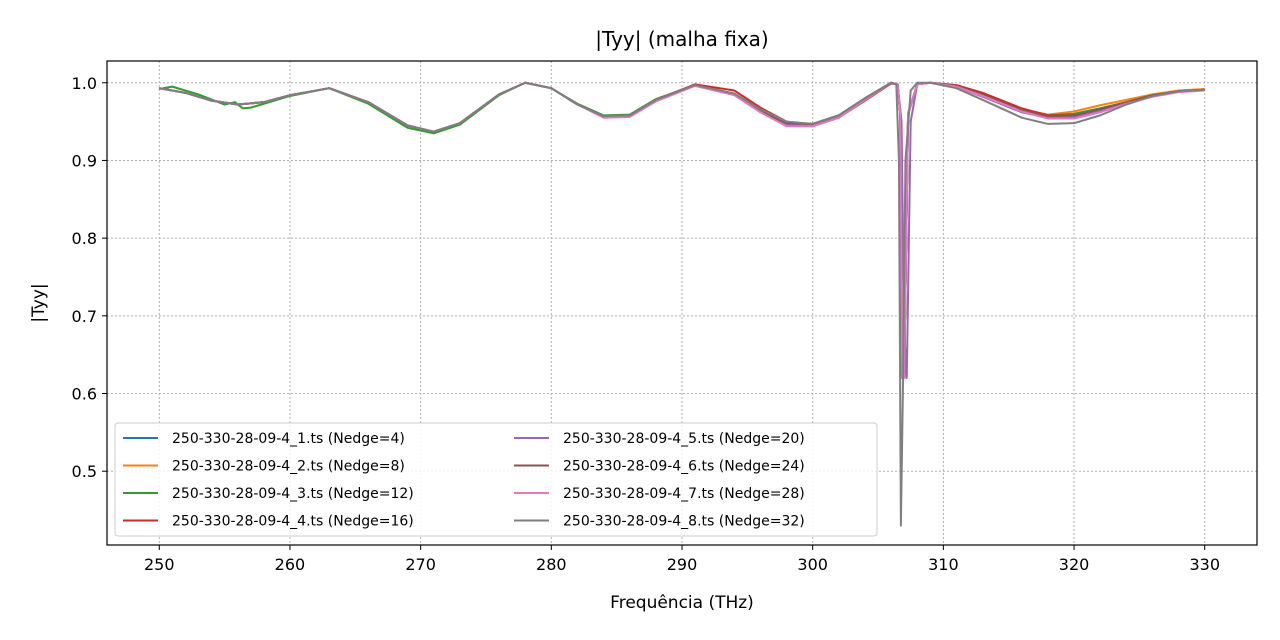 This screenshot has height=640, width=1280. I want to click on x-tick-label: 330, so click(1204, 564).